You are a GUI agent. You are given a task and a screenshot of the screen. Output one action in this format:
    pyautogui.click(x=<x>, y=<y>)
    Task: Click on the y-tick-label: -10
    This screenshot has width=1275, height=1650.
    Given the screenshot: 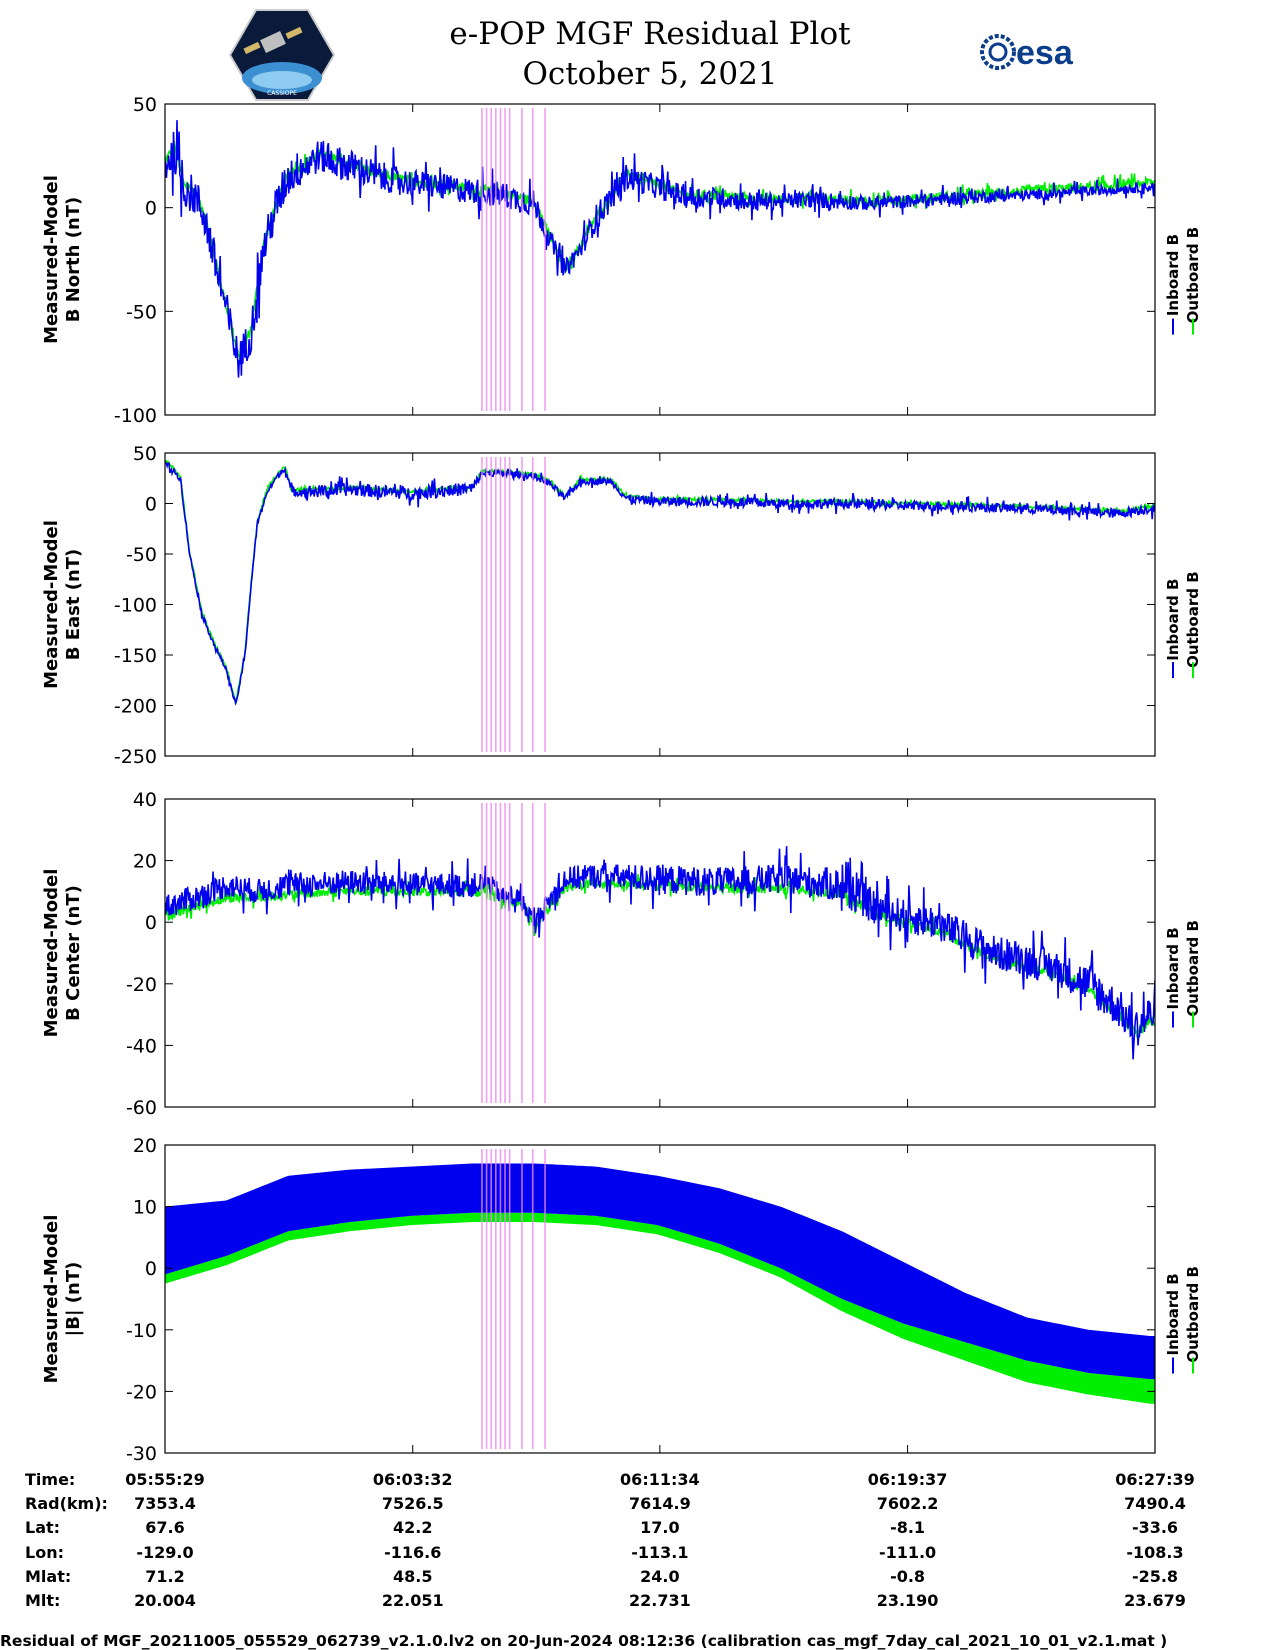 What is the action you would take?
    pyautogui.click(x=141, y=1331)
    